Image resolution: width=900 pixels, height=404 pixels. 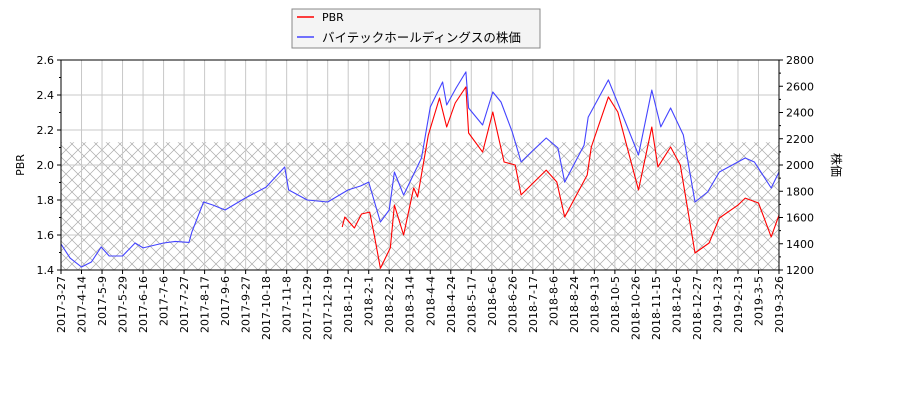 I want to click on x-tick-label: 2017-8-17, so click(x=205, y=304).